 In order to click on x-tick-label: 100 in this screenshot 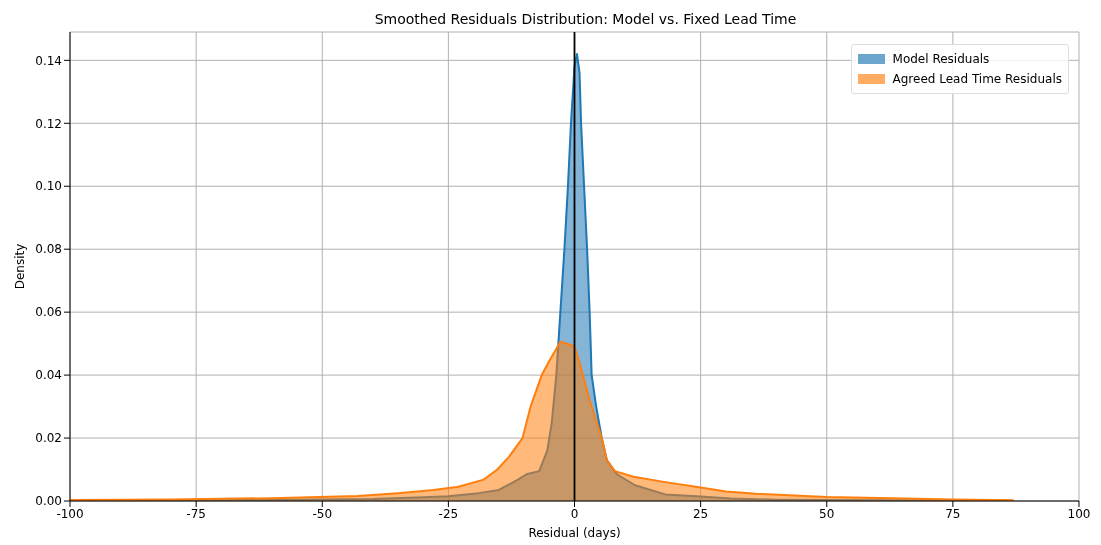, I will do `click(1079, 513)`.